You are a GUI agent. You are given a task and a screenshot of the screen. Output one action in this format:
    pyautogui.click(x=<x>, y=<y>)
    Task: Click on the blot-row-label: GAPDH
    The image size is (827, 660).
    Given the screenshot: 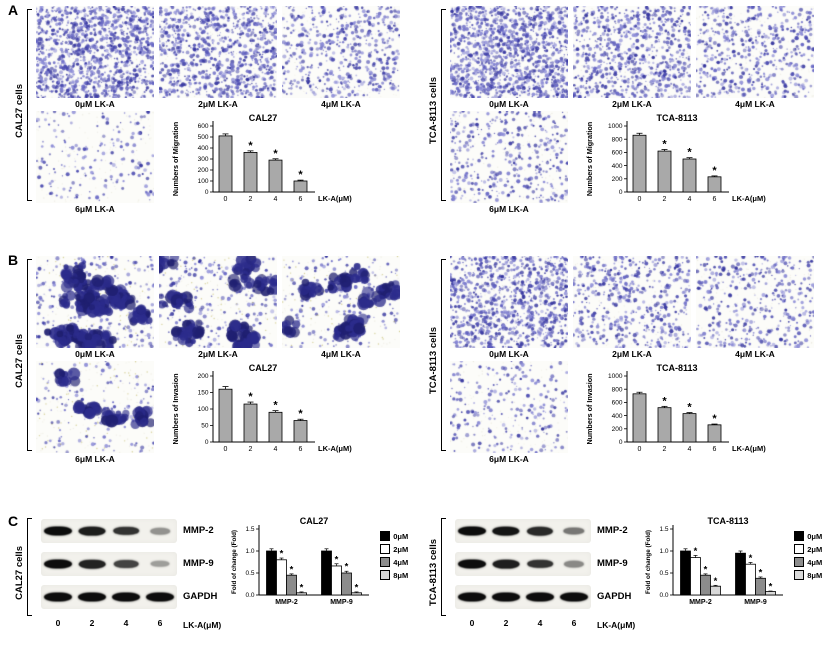 What is the action you would take?
    pyautogui.click(x=200, y=596)
    